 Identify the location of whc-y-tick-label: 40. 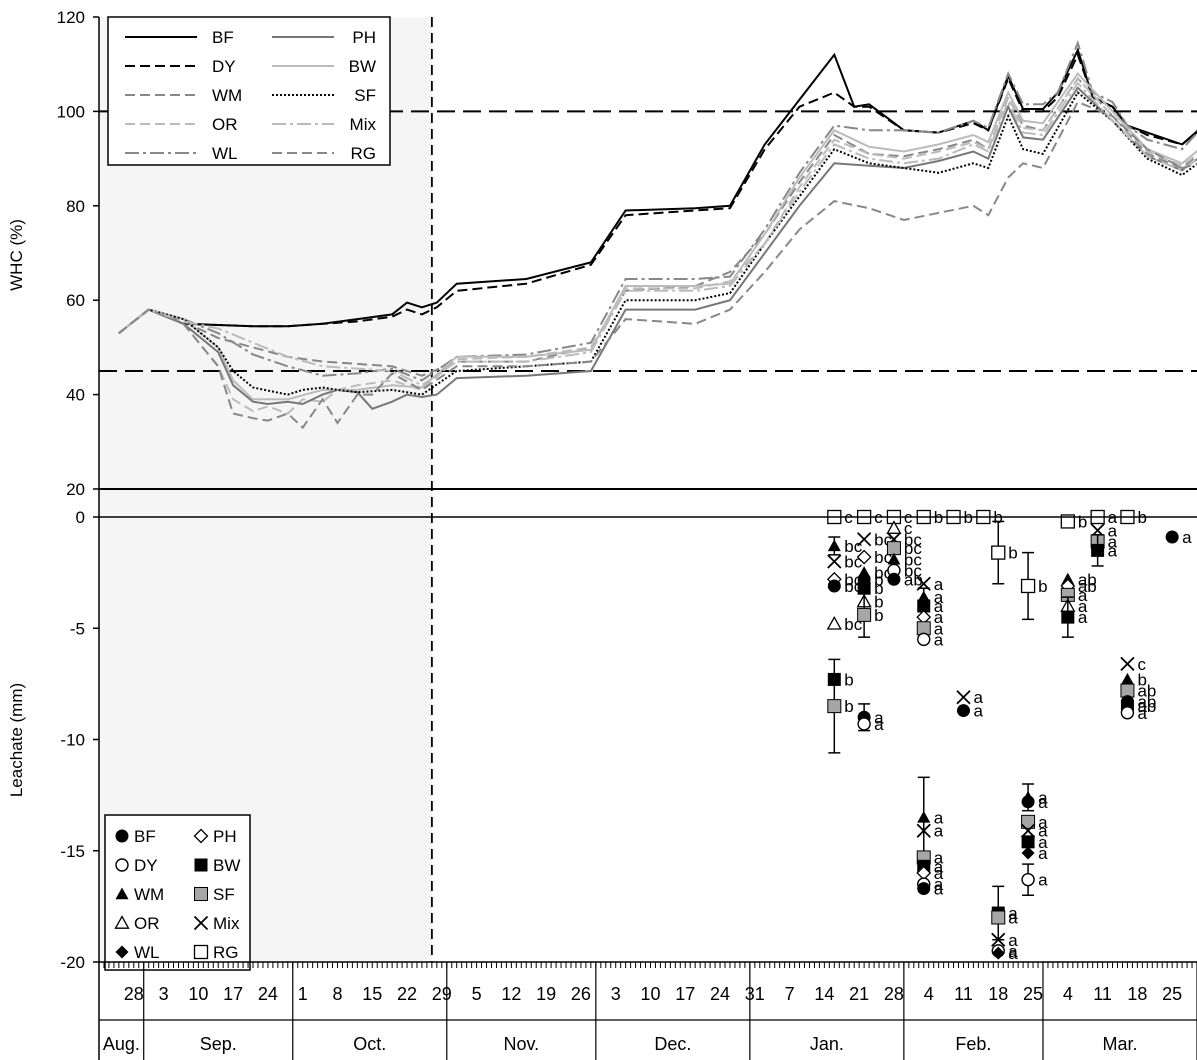
(75, 395).